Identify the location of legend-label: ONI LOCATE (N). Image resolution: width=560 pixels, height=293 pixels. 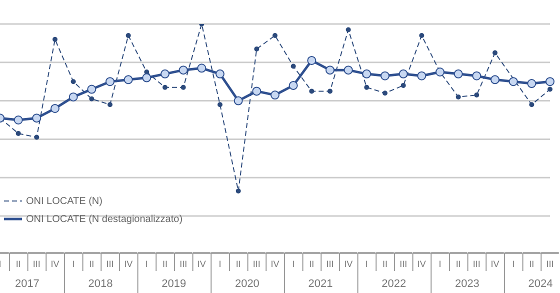
(64, 201).